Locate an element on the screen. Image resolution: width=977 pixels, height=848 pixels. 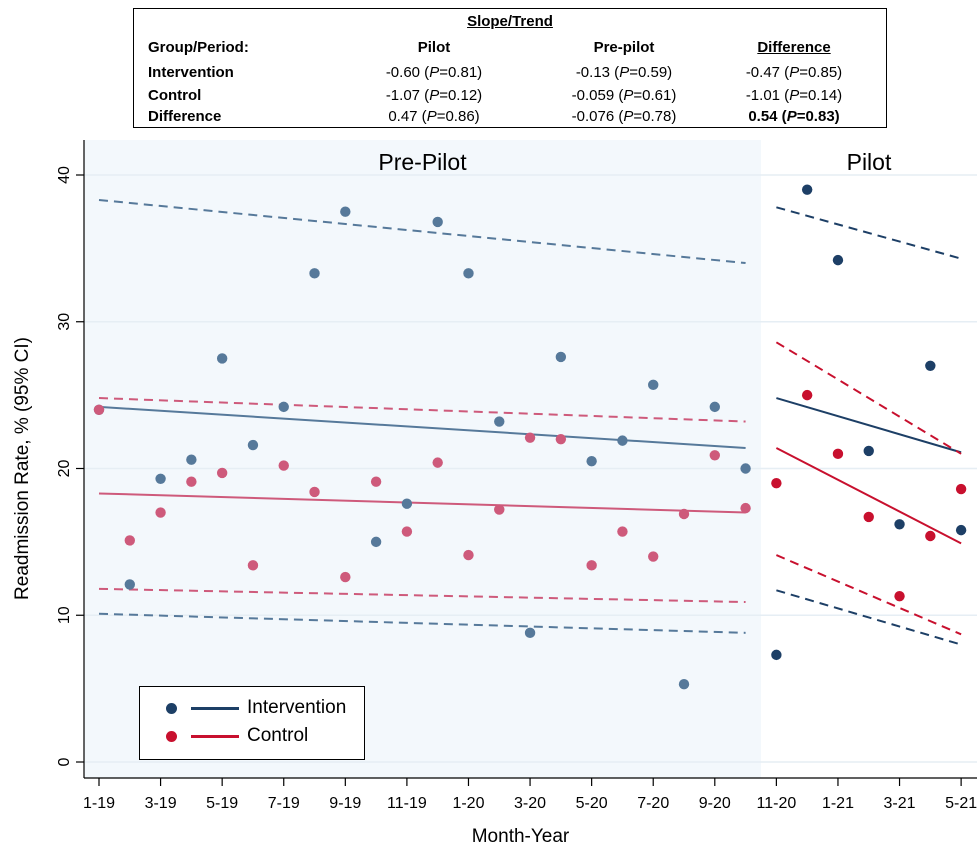
table-cell: 0.54 (P=0.83) is located at coordinates (794, 116).